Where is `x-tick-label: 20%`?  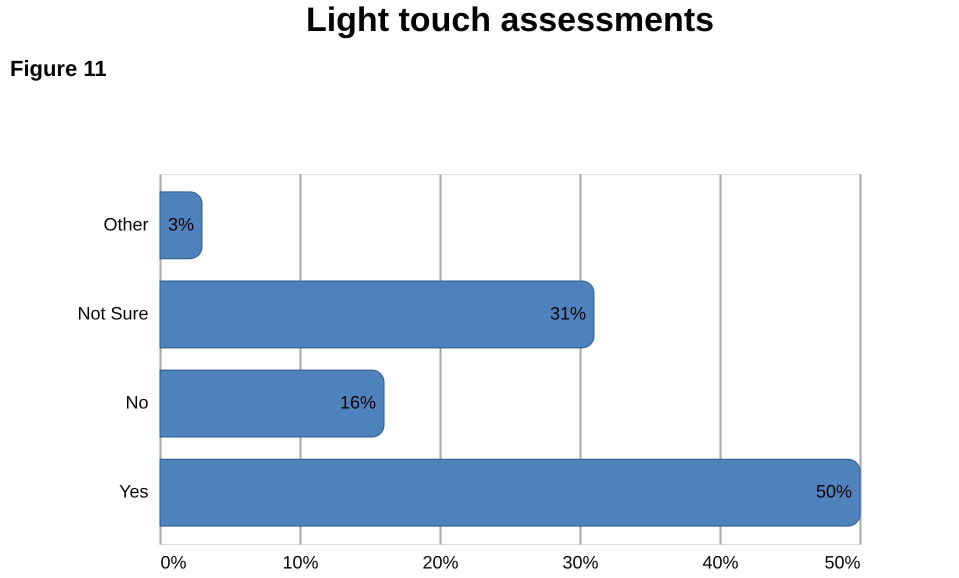 x-tick-label: 20% is located at coordinates (440, 562).